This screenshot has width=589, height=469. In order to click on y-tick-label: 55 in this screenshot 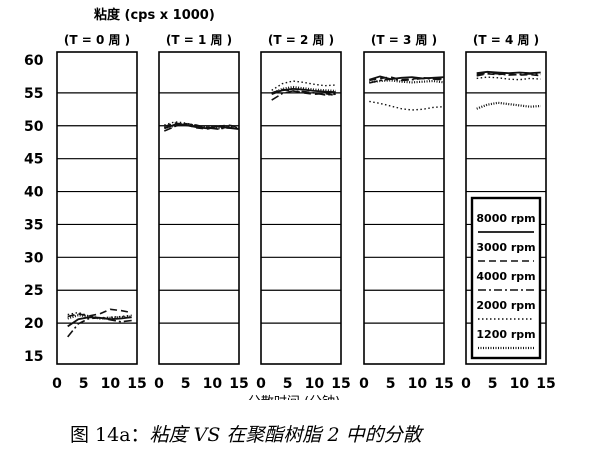, I will do `click(33, 94)`.